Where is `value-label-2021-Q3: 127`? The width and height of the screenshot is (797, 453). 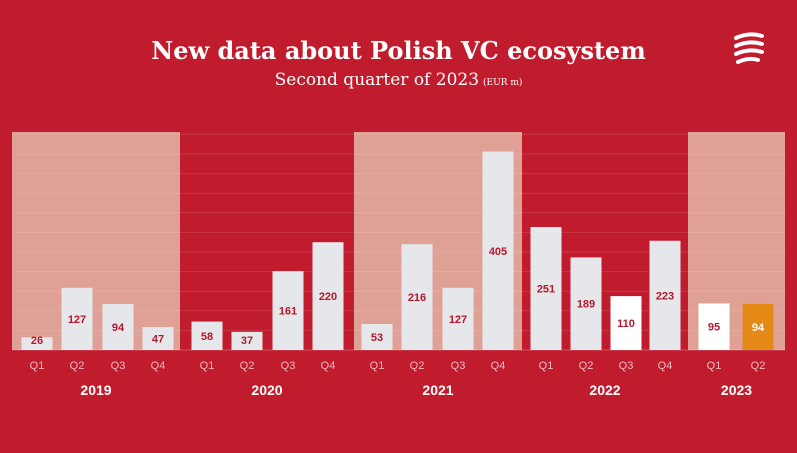
value-label-2021-Q3: 127 is located at coordinates (458, 320).